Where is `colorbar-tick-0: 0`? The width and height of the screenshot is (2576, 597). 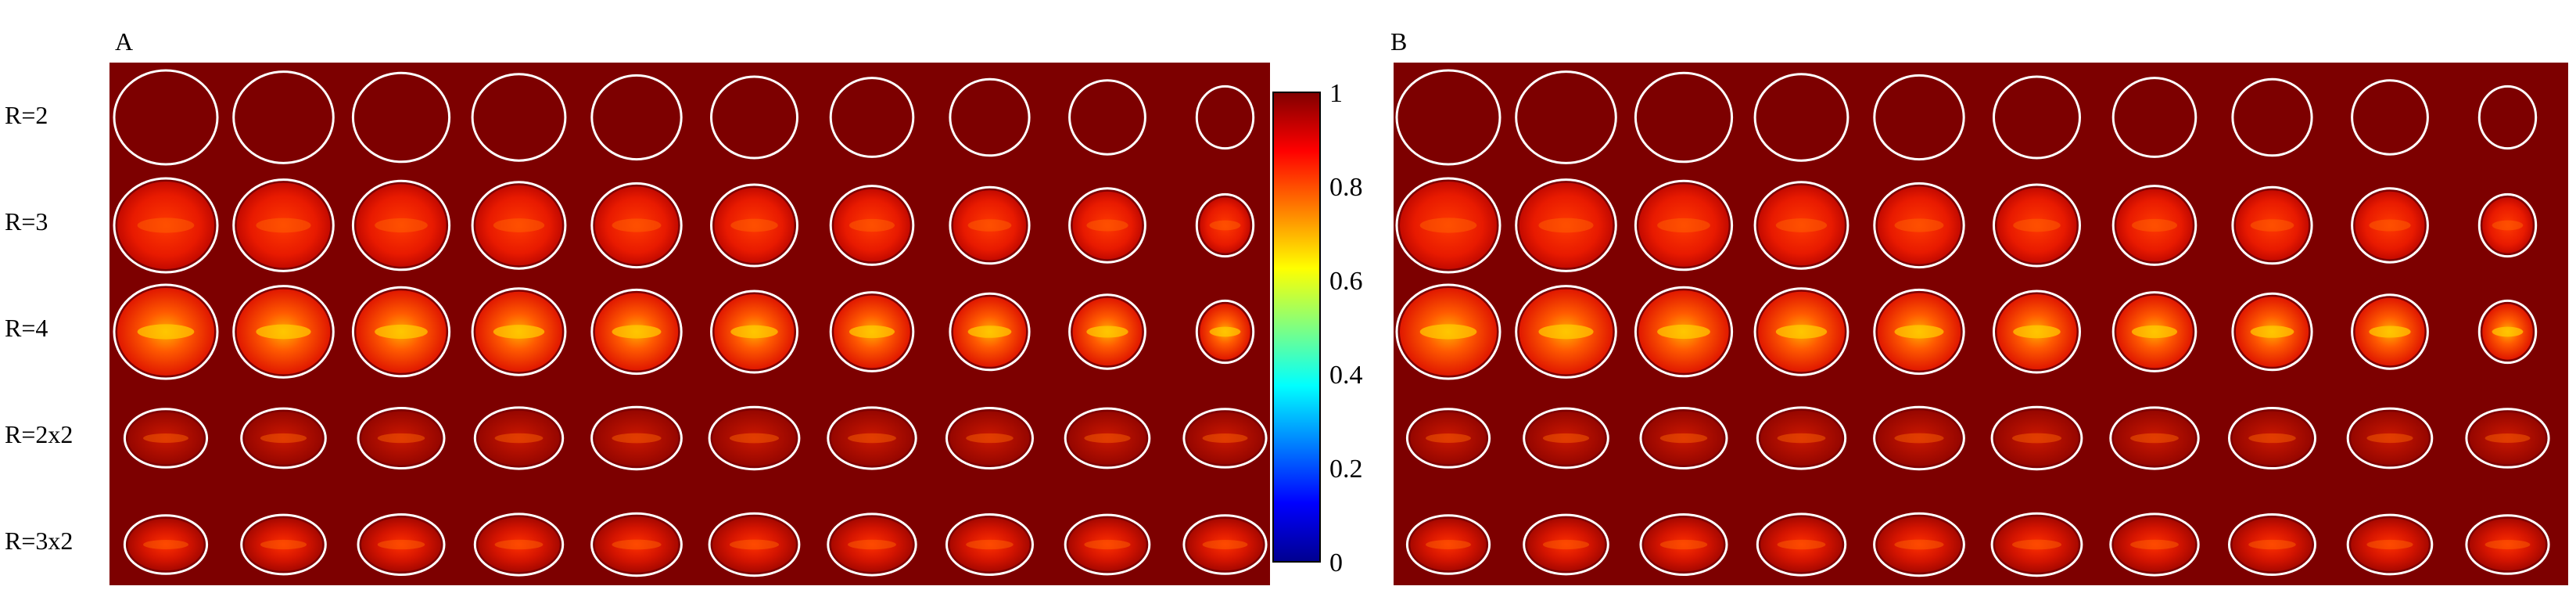 colorbar-tick-0: 0 is located at coordinates (1336, 562).